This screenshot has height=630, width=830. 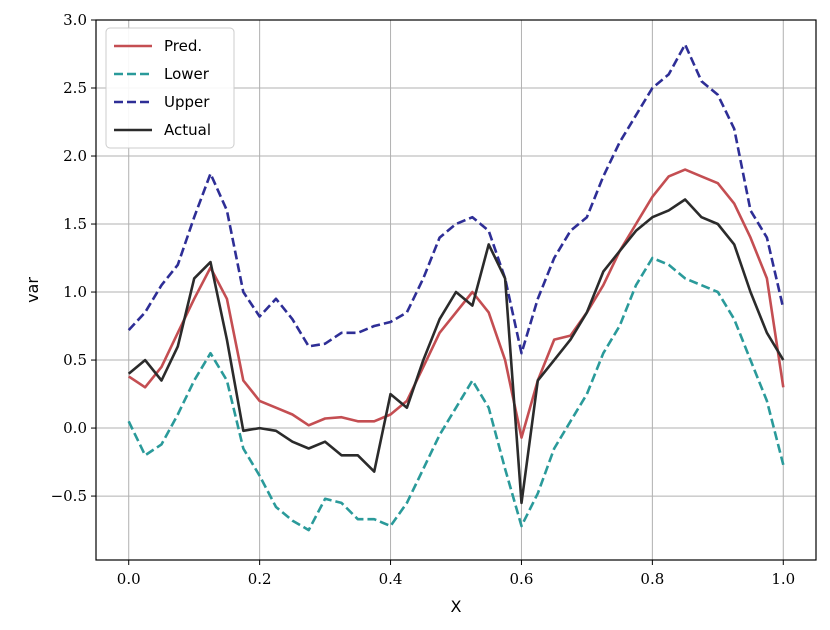 I want to click on y-axis-label: var, so click(x=32, y=290).